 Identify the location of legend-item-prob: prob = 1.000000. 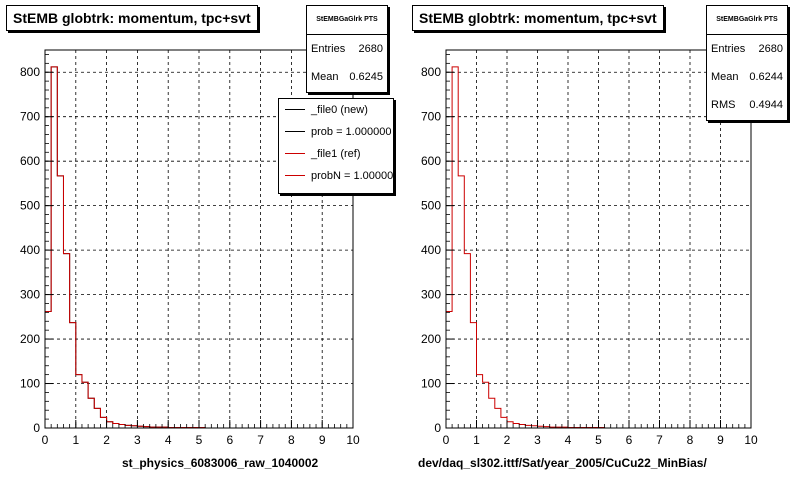
(336, 132).